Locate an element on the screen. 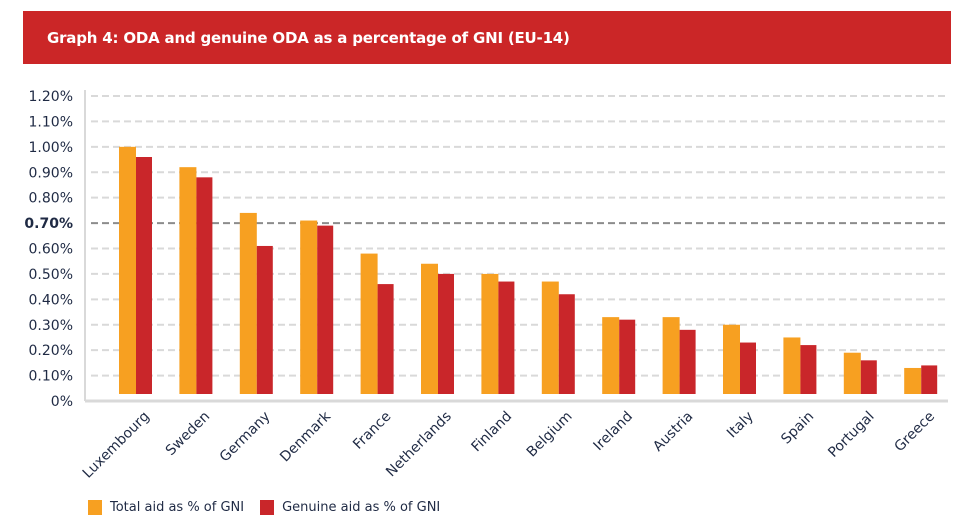 The image size is (964, 532). y-tick-label: 0.40% is located at coordinates (51, 300).